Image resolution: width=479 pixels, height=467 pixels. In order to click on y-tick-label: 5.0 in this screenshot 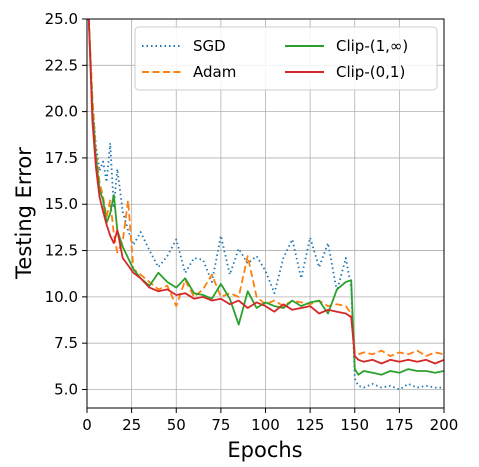, I will do `click(66, 389)`.